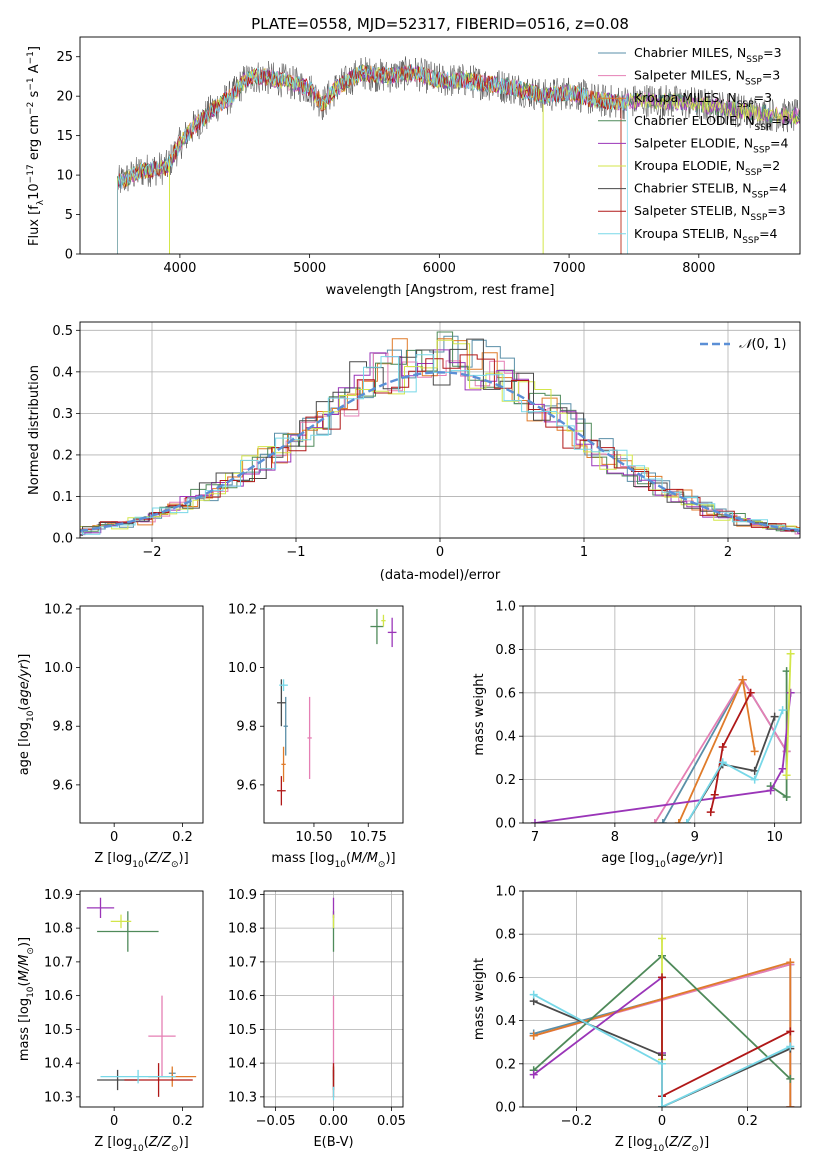  Describe the element at coordinates (64, 97) in the screenshot. I see `y-tick-label: 20` at that location.